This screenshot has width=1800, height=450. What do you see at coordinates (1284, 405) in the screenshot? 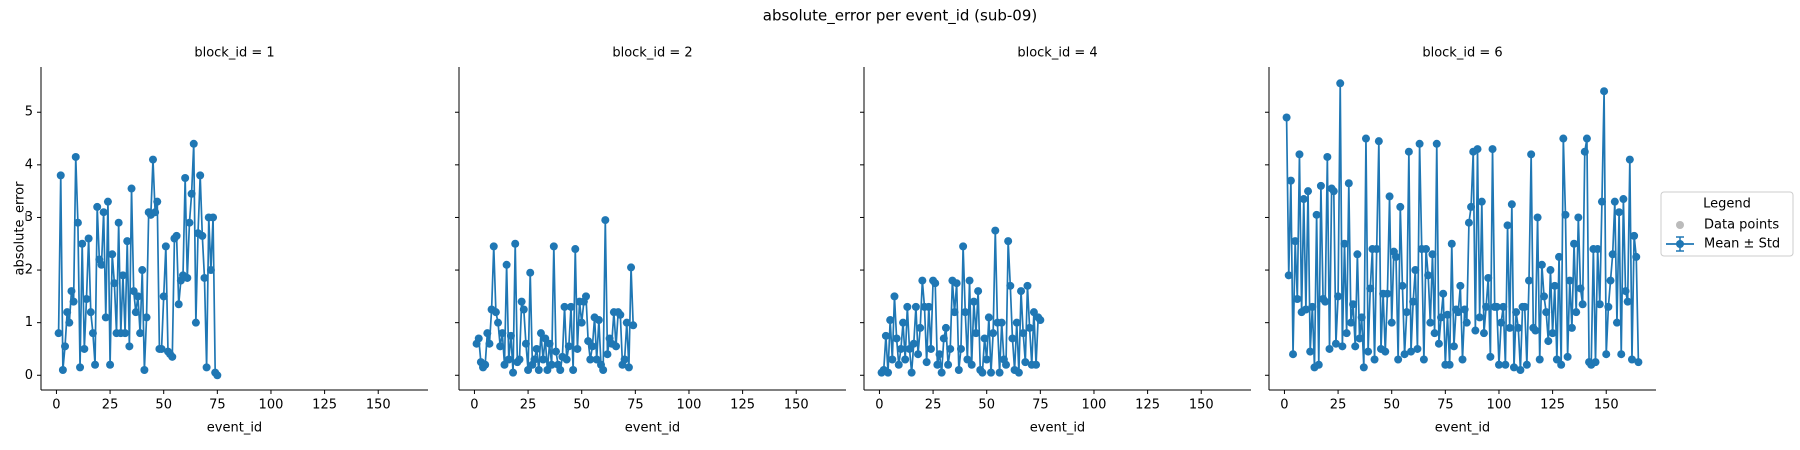
I see `x-tick-label: 0` at bounding box center [1284, 405].